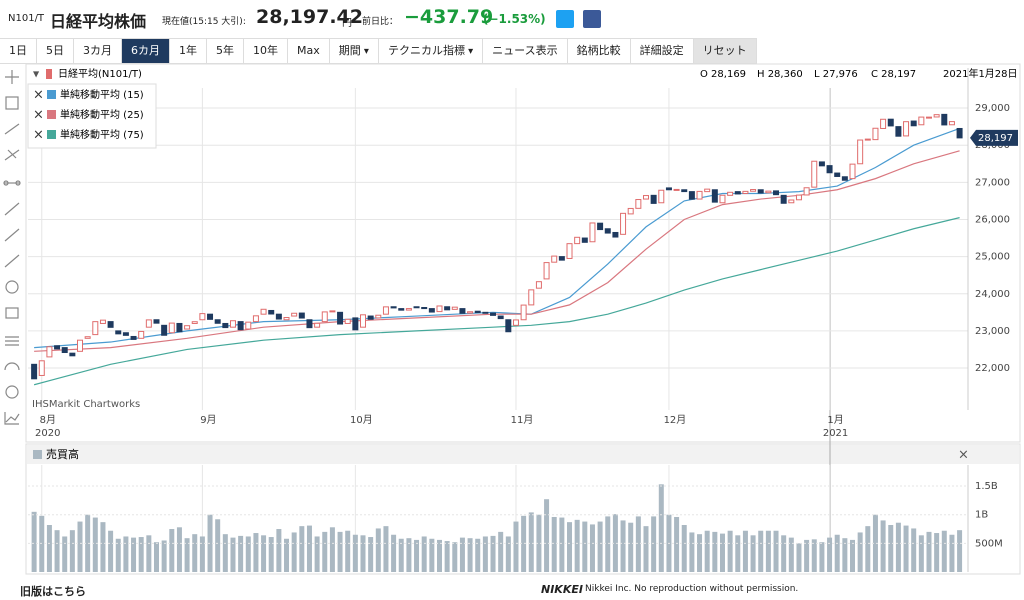 This screenshot has height=600, width=1024. Describe the element at coordinates (980, 73) in the screenshot. I see `ohlc-date: 2021年1月28日` at that location.